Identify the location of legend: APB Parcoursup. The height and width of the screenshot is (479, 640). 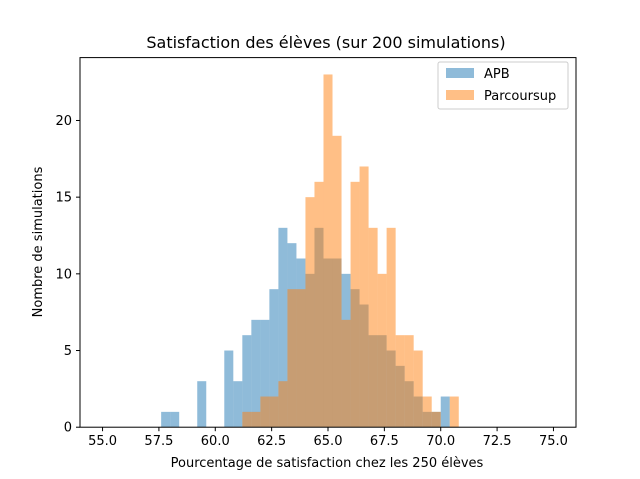
(503, 85).